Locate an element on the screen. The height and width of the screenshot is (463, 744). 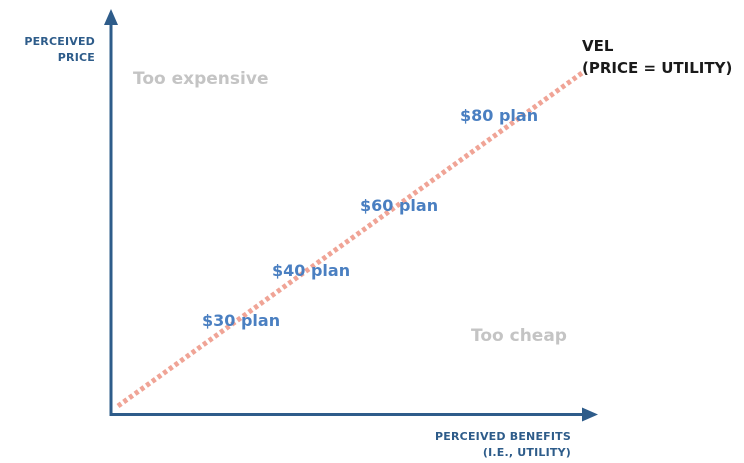
y-axis-arrow-icon is located at coordinates (111, 17).